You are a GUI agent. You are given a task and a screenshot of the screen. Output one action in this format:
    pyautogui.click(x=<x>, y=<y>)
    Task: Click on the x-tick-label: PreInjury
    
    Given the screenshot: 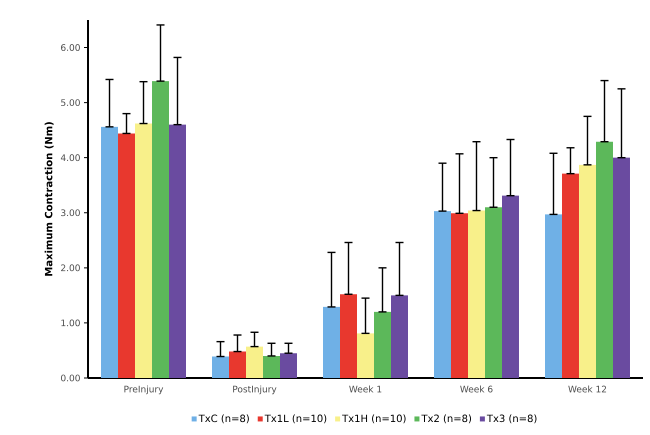 What is the action you would take?
    pyautogui.click(x=144, y=390)
    